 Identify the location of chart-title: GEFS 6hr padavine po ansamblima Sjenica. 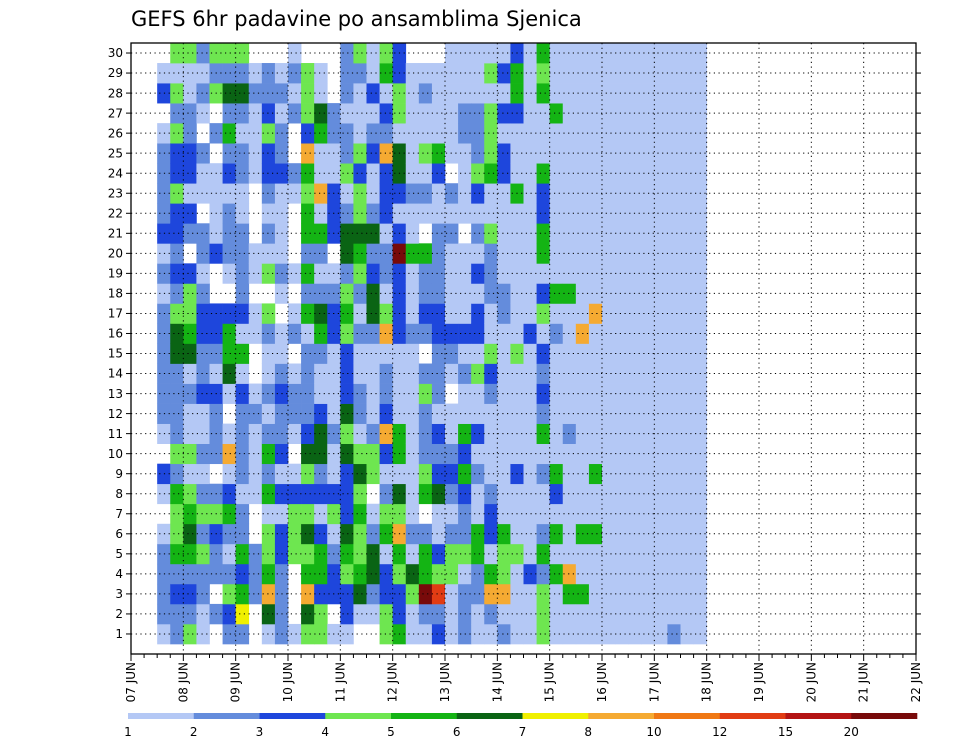
(356, 19).